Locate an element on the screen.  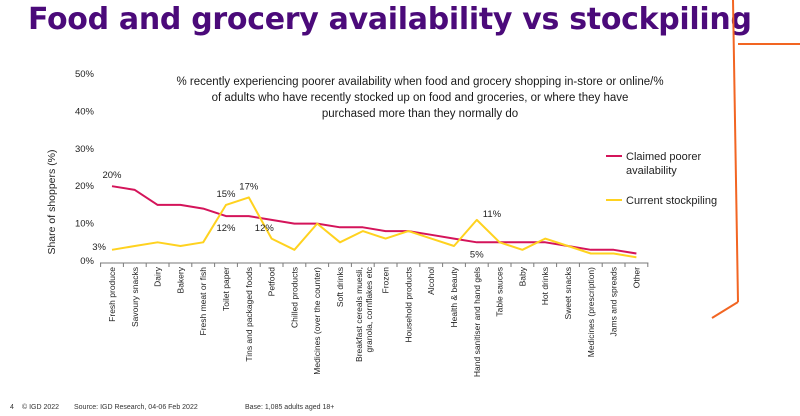
x-tick-label: Medicines (prescription) is located at coordinates (591, 312).